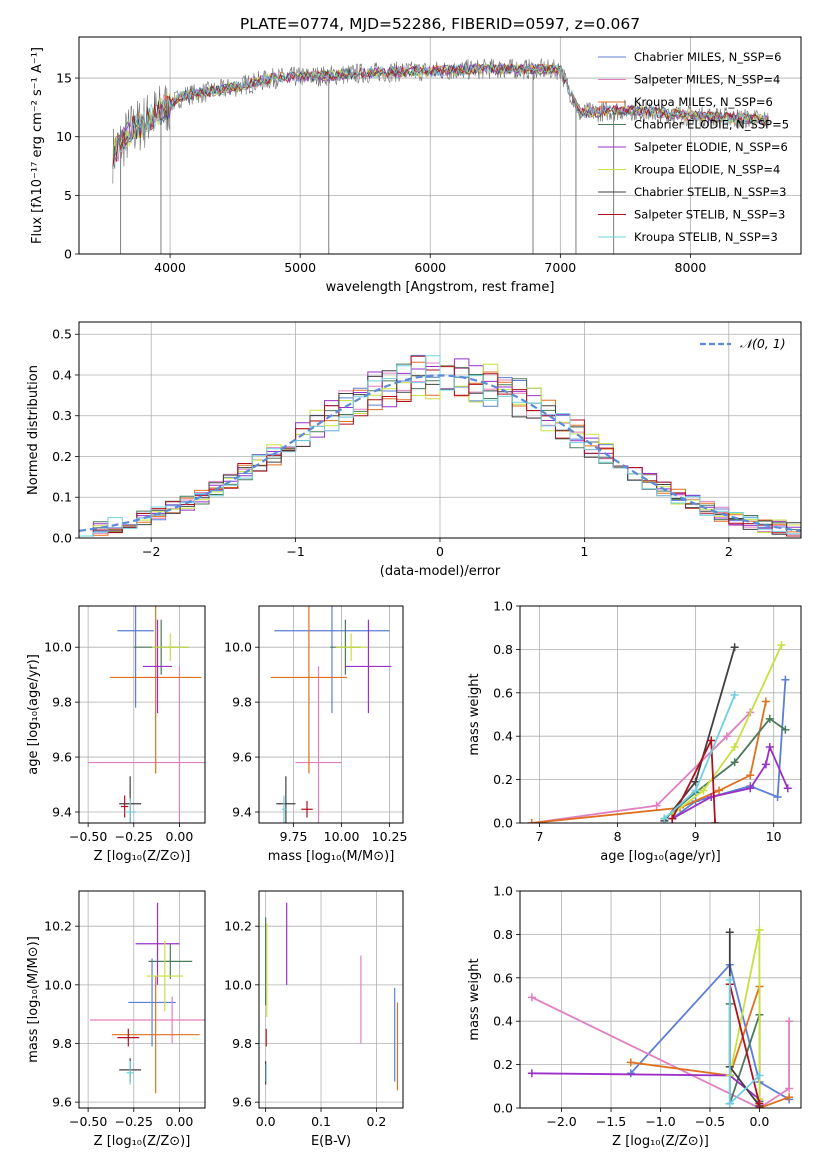 The width and height of the screenshot is (819, 1170). I want to click on x-tick-label: −0.50, so click(88, 1121).